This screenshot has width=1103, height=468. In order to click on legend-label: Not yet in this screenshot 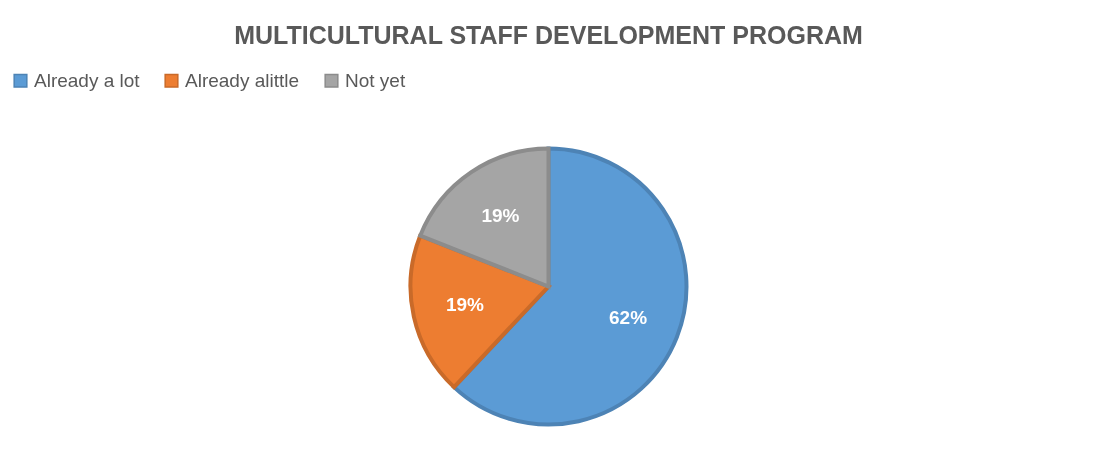, I will do `click(375, 80)`.